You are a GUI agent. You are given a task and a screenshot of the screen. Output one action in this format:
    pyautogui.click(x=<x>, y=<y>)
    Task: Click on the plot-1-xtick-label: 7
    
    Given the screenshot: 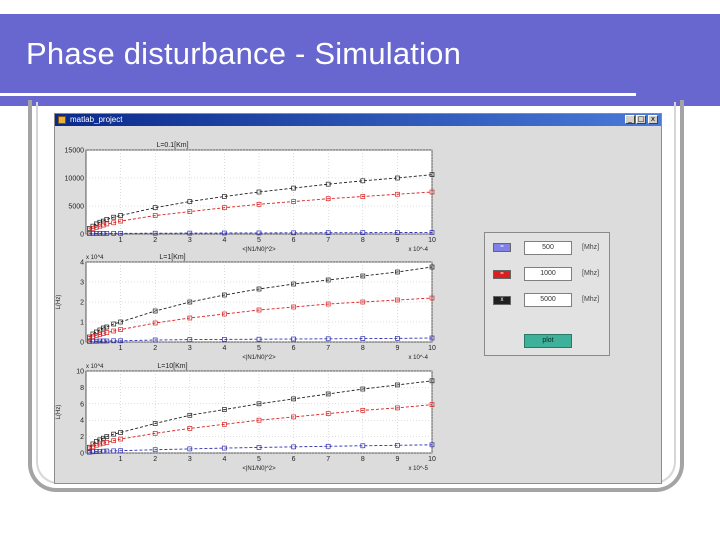 What is the action you would take?
    pyautogui.click(x=328, y=240)
    